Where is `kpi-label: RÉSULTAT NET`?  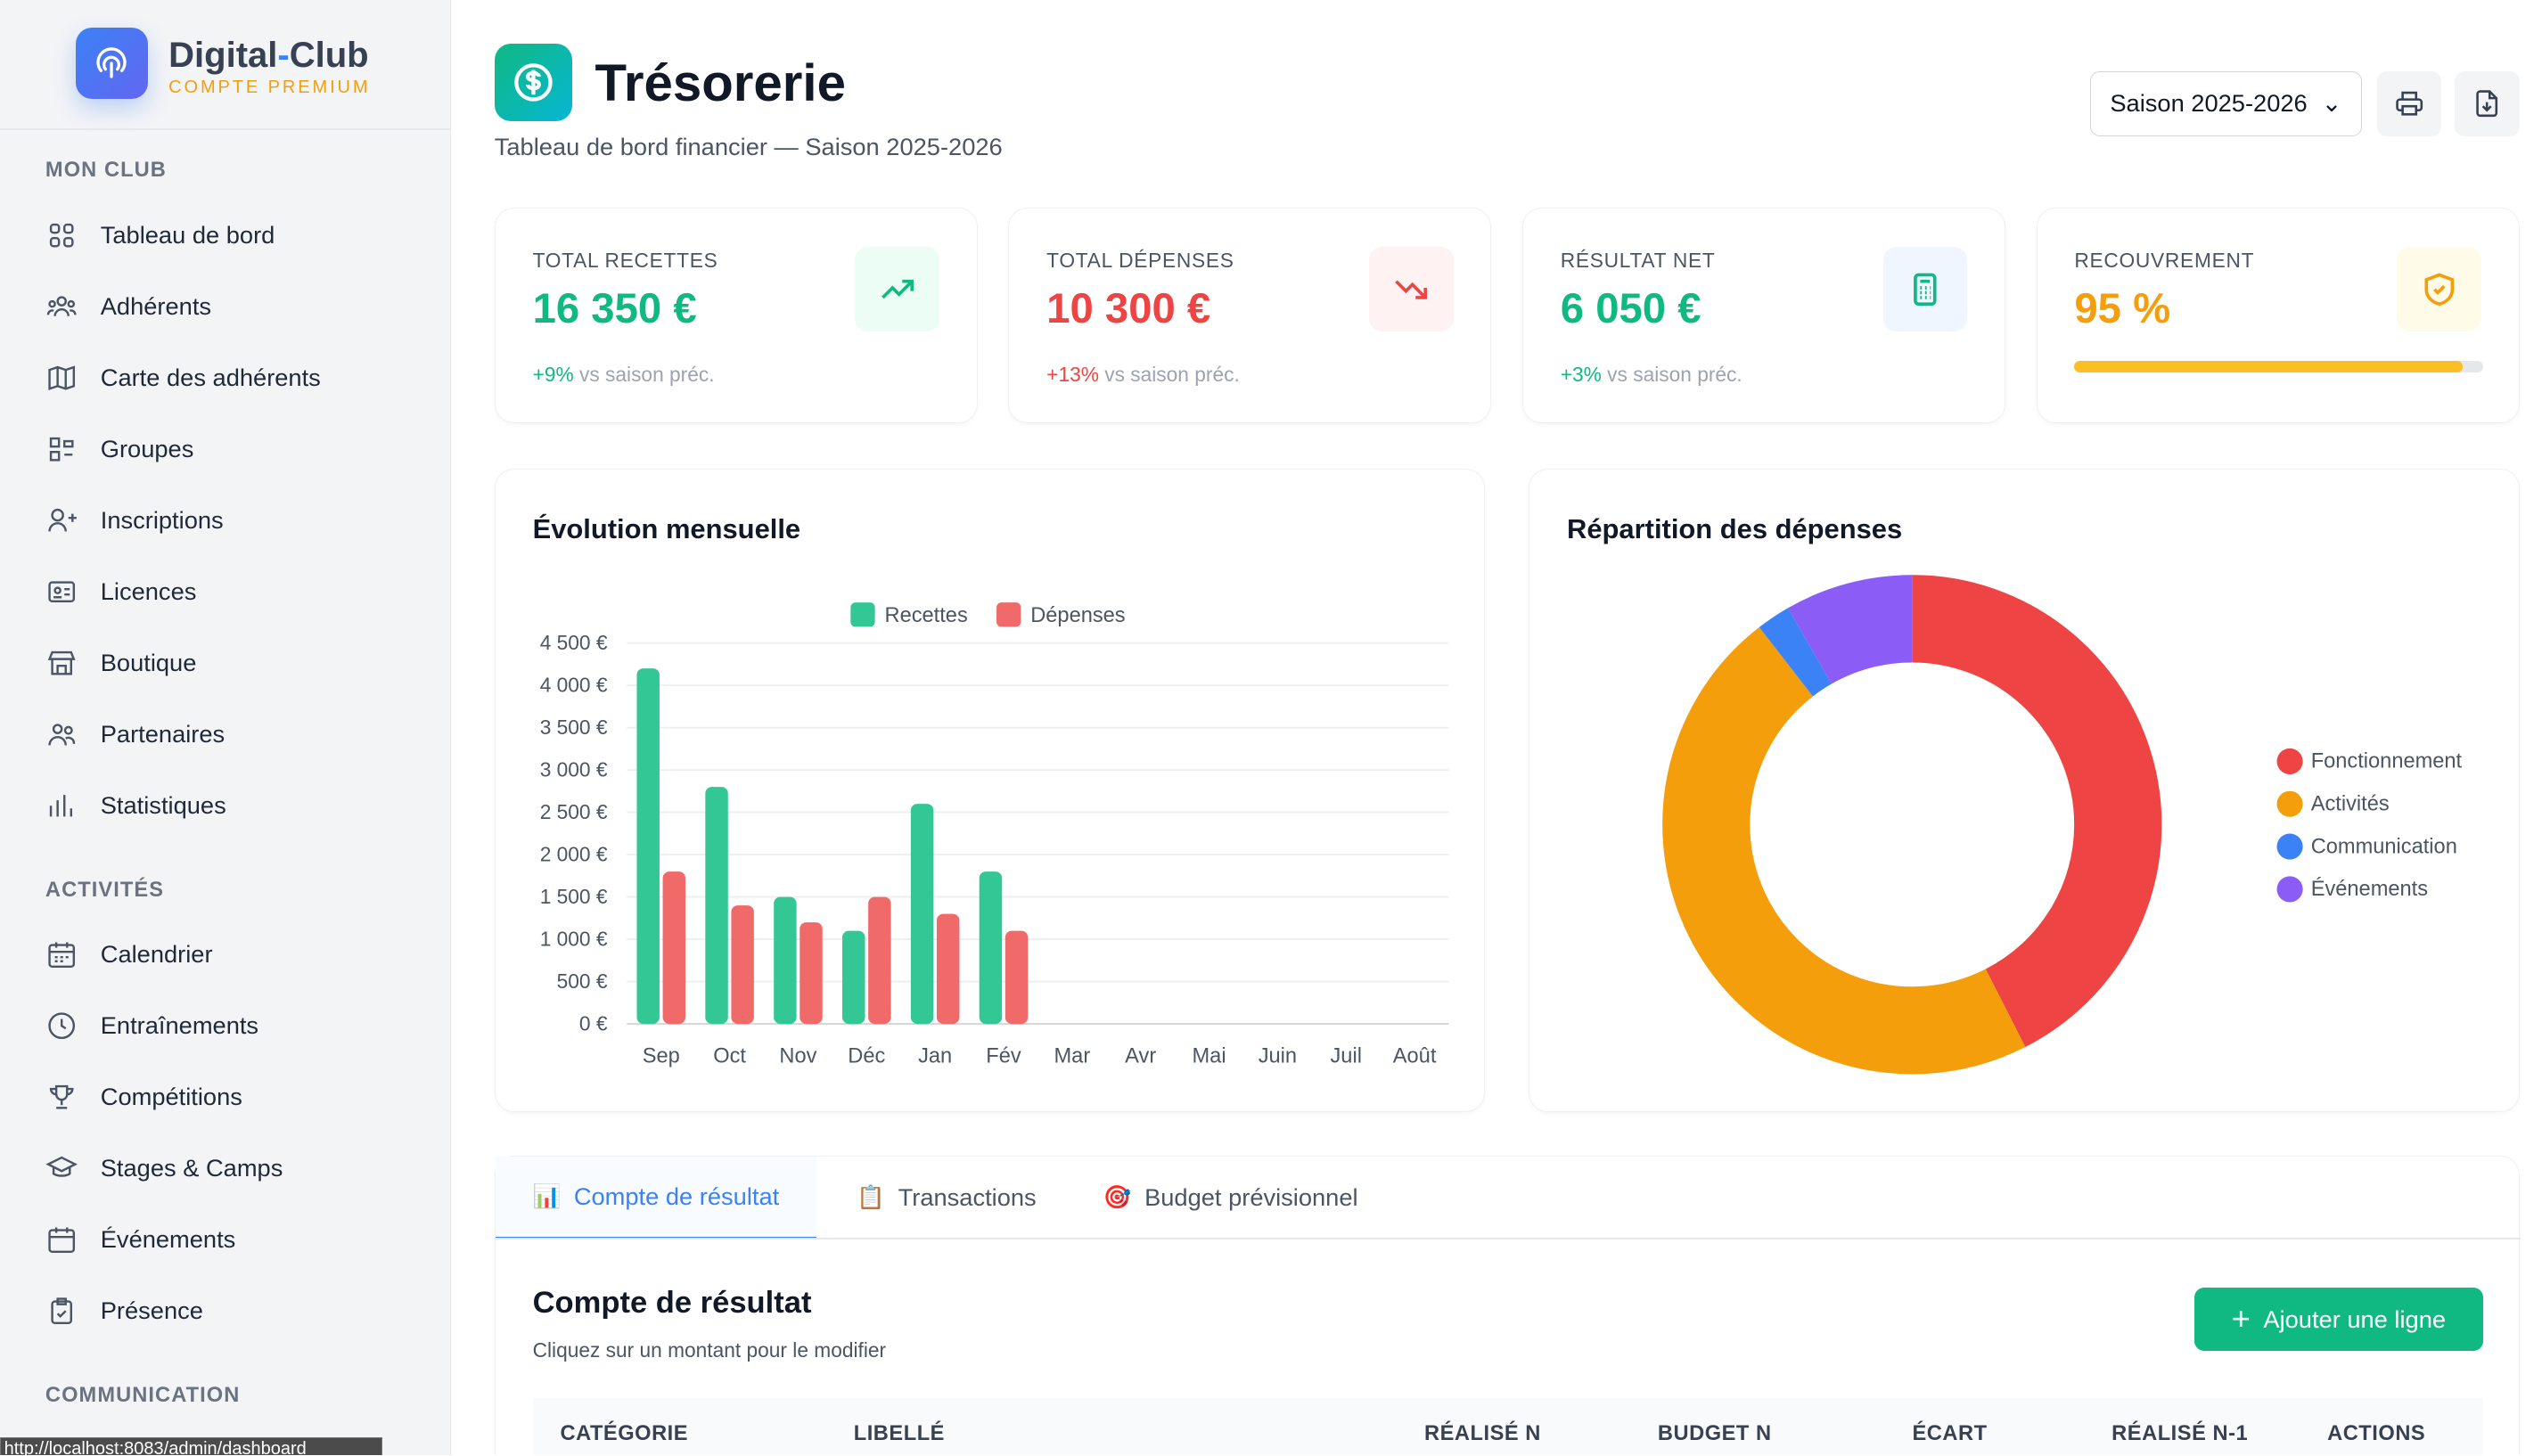
kpi-label: RÉSULTAT NET is located at coordinates (1638, 261).